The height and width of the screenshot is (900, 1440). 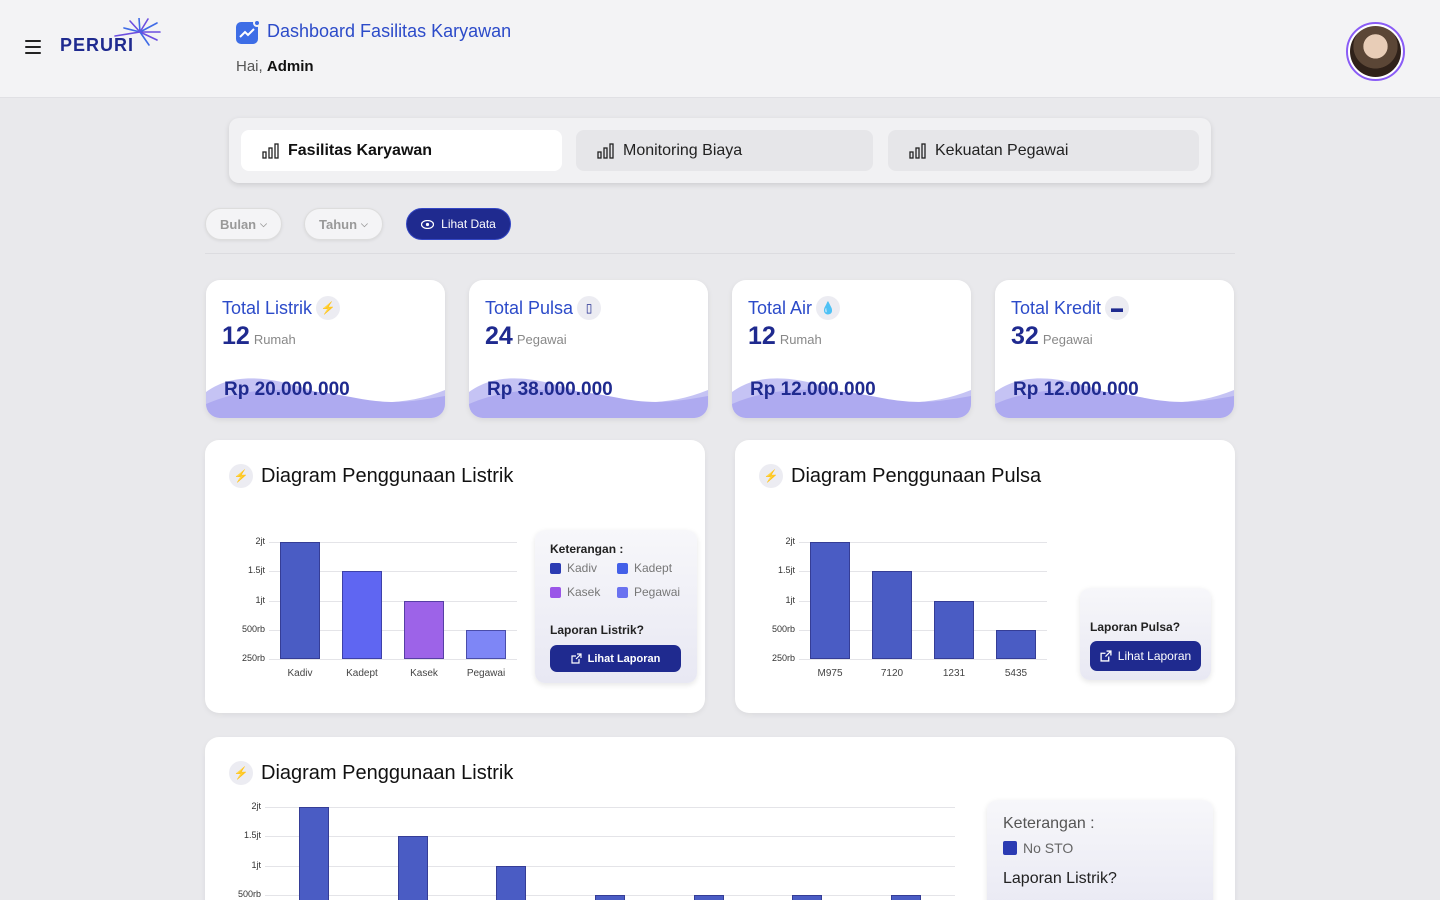 What do you see at coordinates (325, 349) in the screenshot?
I see `summary-card: Total Listrik ⚡ 12 Rumah Rp 20.000.000` at bounding box center [325, 349].